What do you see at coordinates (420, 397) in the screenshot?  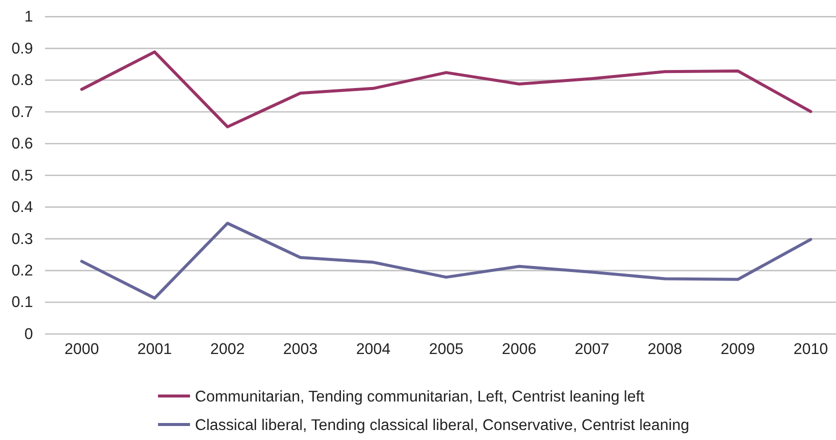 I see `legend-label: Communitarian, Tending communitarian, Left, Centrist leaning left` at bounding box center [420, 397].